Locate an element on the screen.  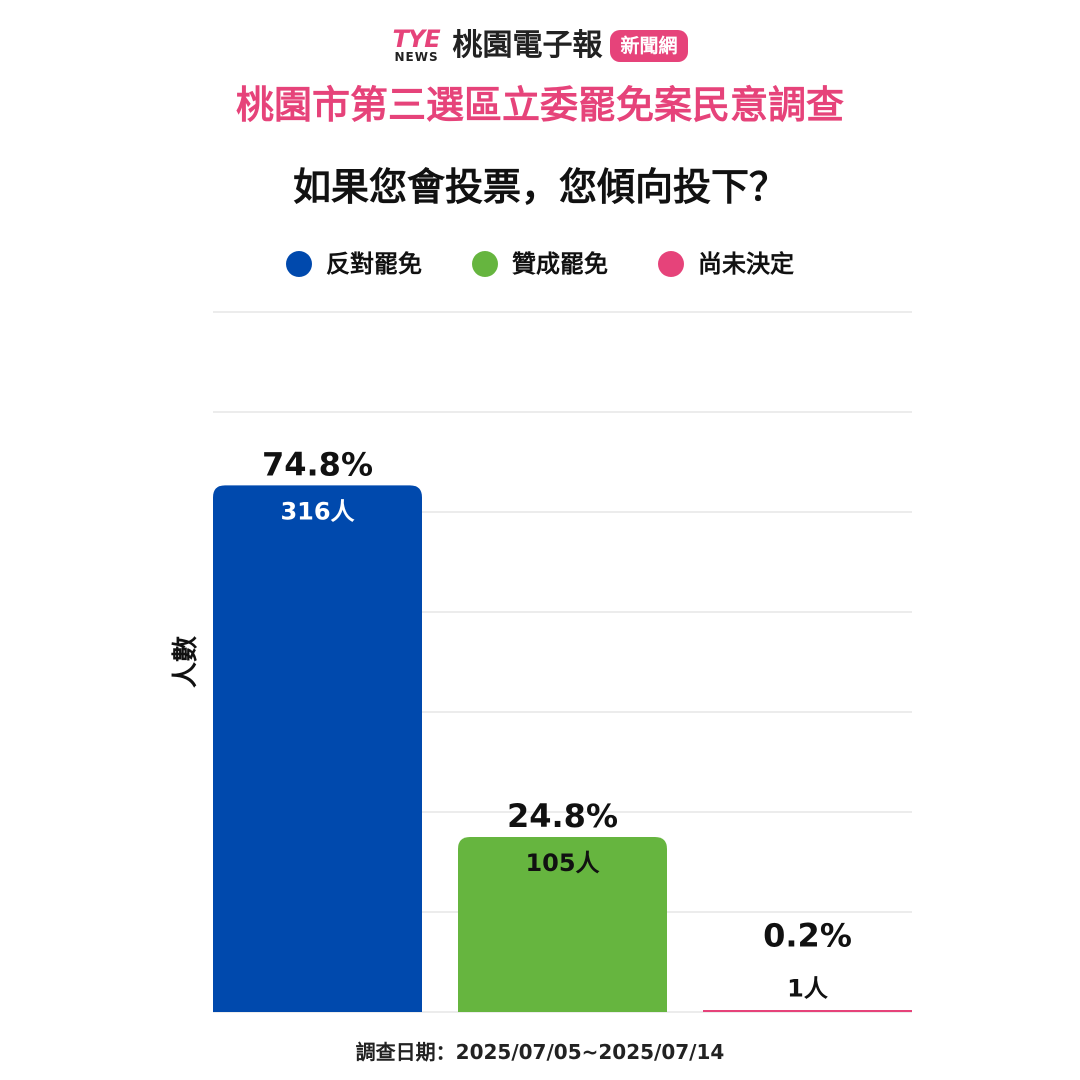
legend-label-undecided: 尚未決定 is located at coordinates (746, 264).